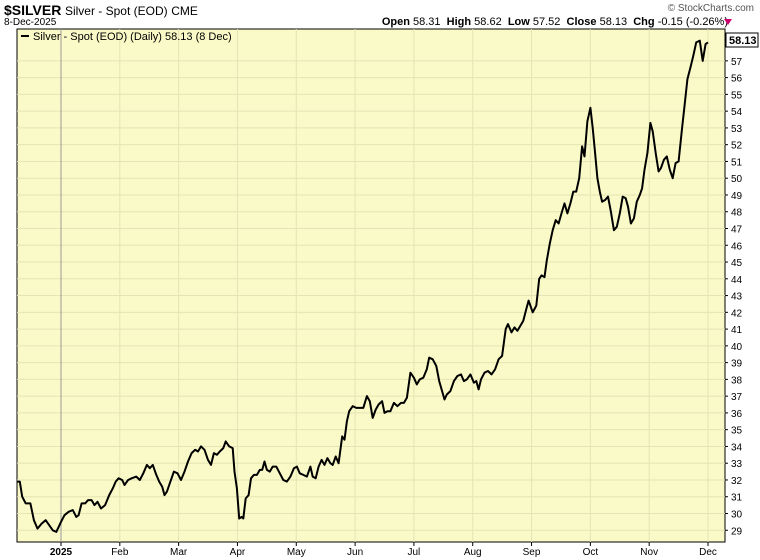 This screenshot has height=560, width=760. What do you see at coordinates (737, 213) in the screenshot?
I see `y-tick-label: 48` at bounding box center [737, 213].